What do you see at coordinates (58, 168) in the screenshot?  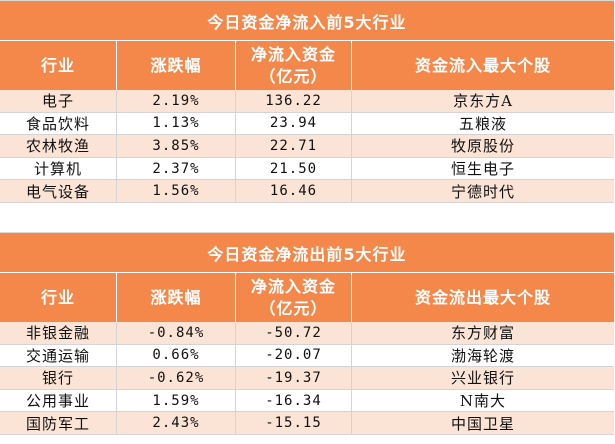 I see `industry-cell: 计算机` at bounding box center [58, 168].